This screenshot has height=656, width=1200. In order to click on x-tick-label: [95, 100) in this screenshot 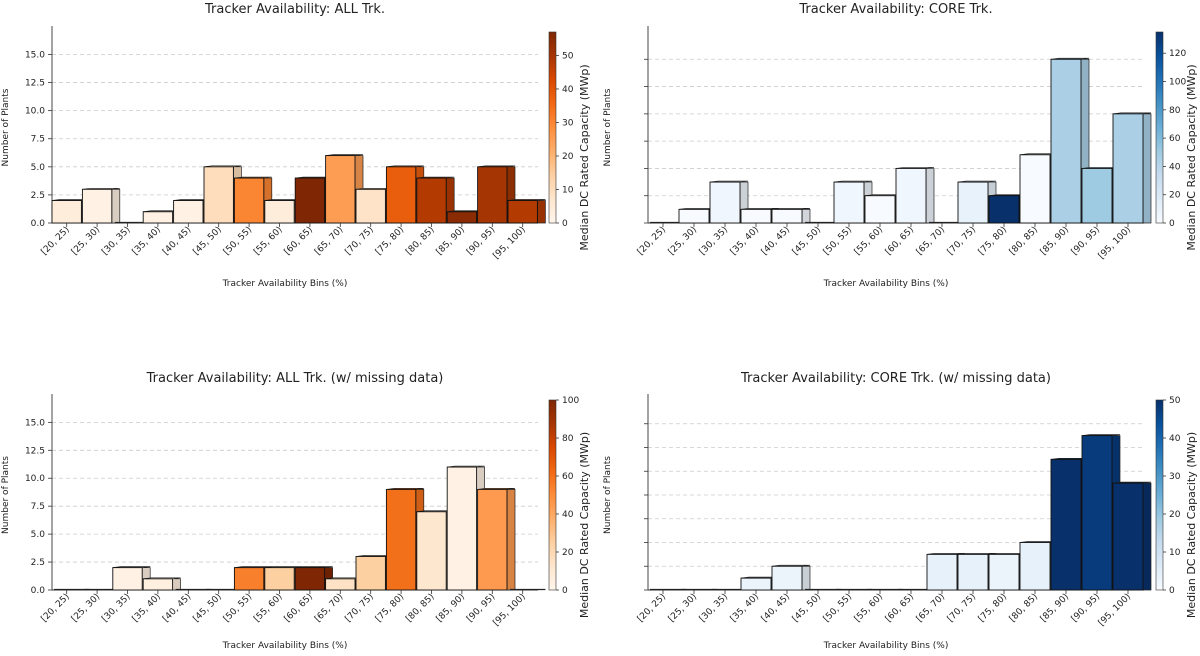, I will do `click(509, 243)`.